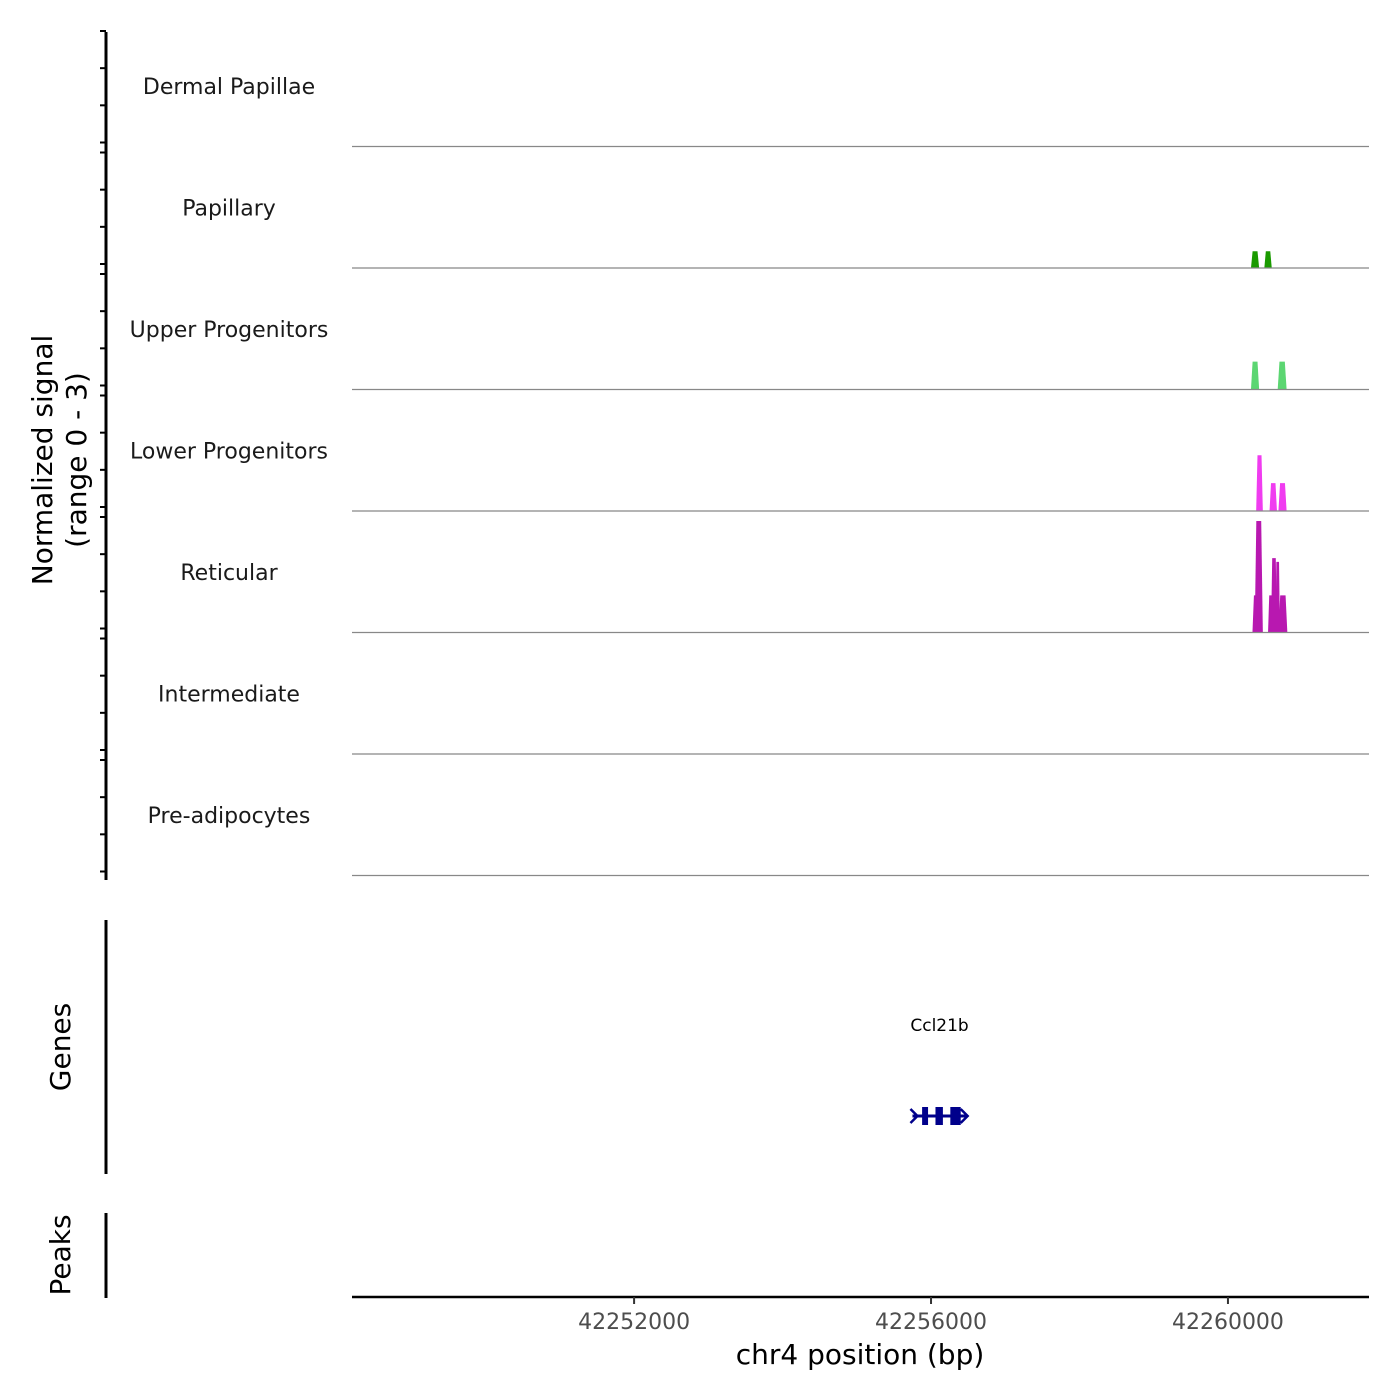 This screenshot has width=1400, height=1400. What do you see at coordinates (756, 111) in the screenshot?
I see `track-0: Dermal Papillae` at bounding box center [756, 111].